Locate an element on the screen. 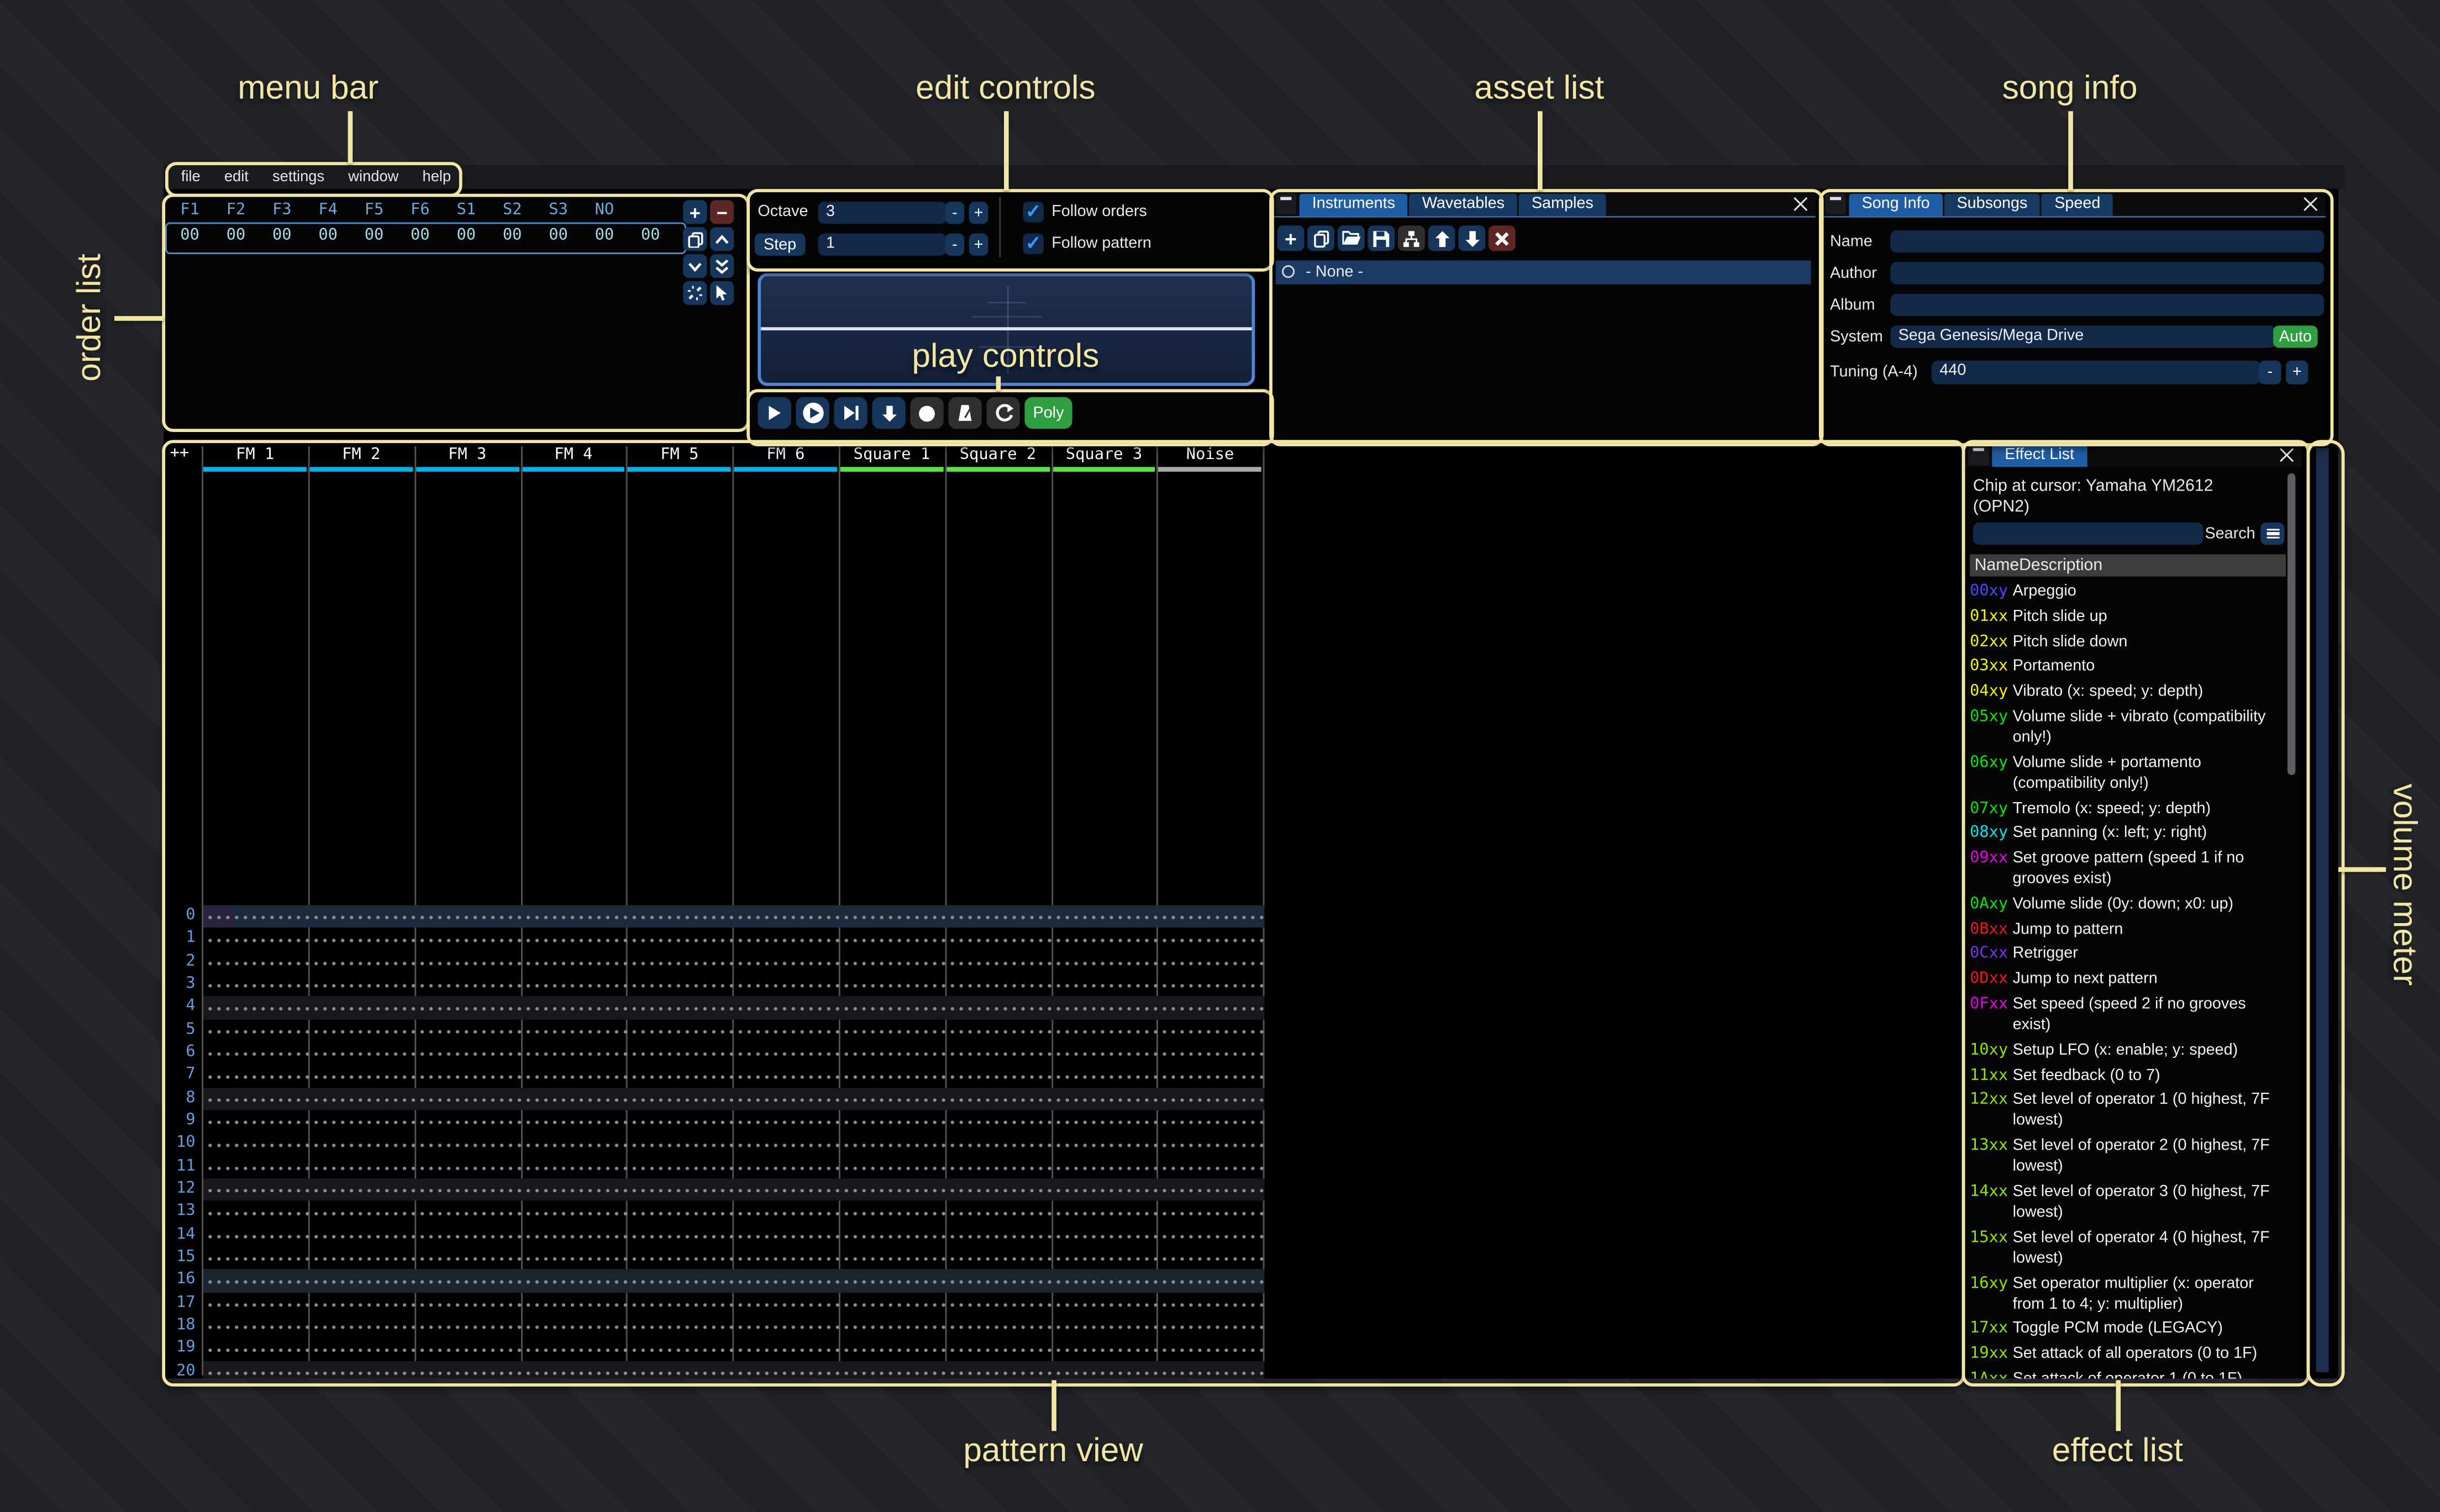 The height and width of the screenshot is (1512, 2440). effect-row: 04xy Vibrato (x: speed; y: depth) is located at coordinates (2125, 692).